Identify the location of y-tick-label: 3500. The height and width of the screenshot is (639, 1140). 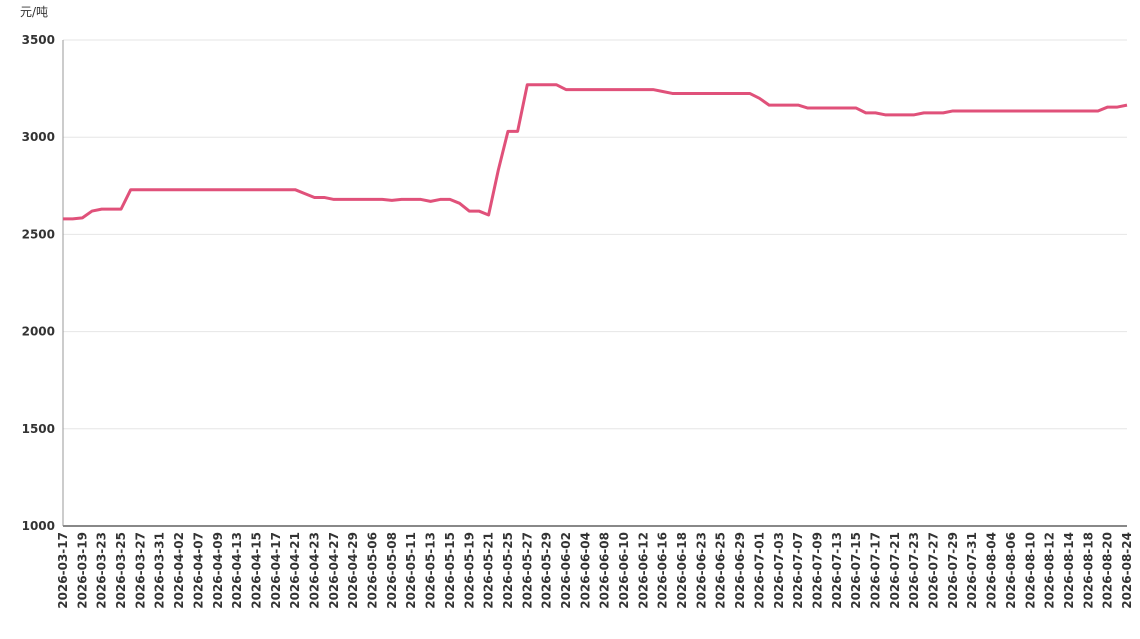
(38, 40).